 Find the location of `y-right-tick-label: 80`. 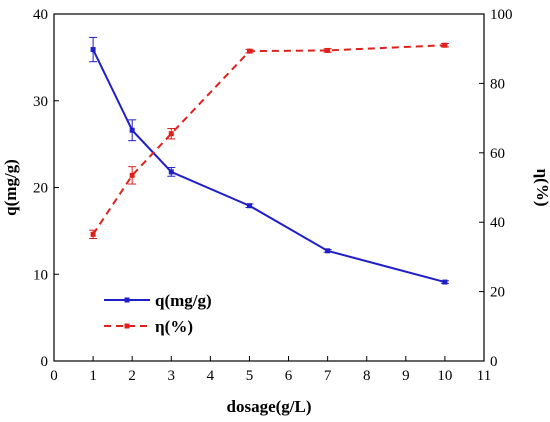

y-right-tick-label: 80 is located at coordinates (497, 84).